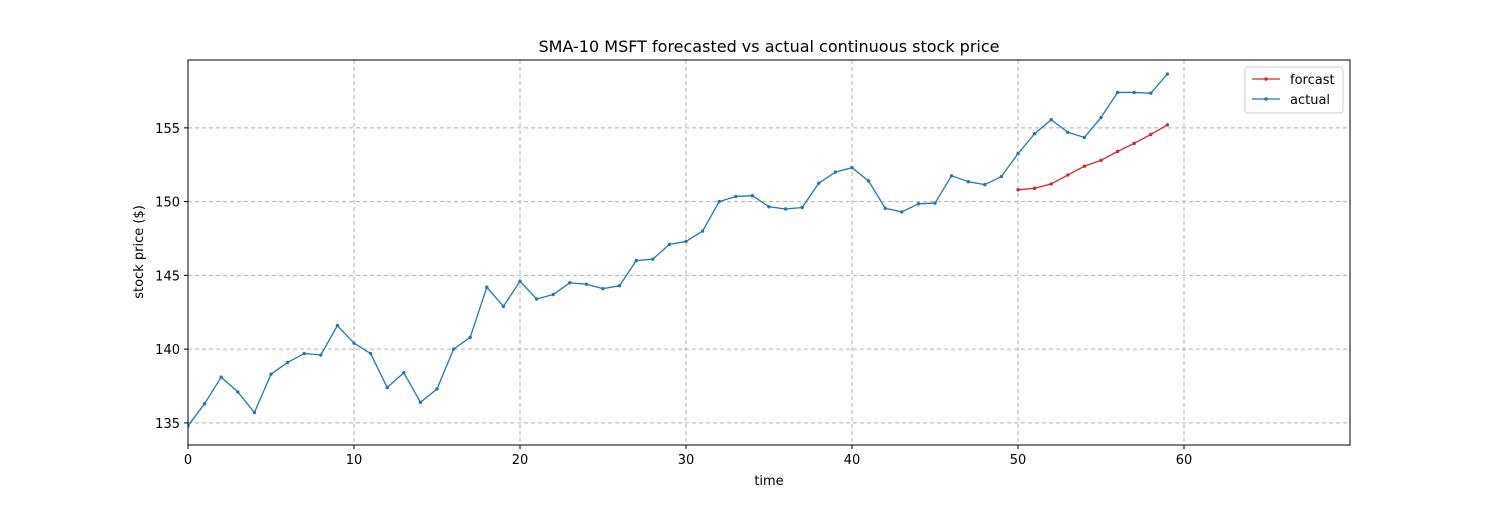 The image size is (1500, 505). I want to click on legend-item-forcast: forcast, so click(1293, 80).